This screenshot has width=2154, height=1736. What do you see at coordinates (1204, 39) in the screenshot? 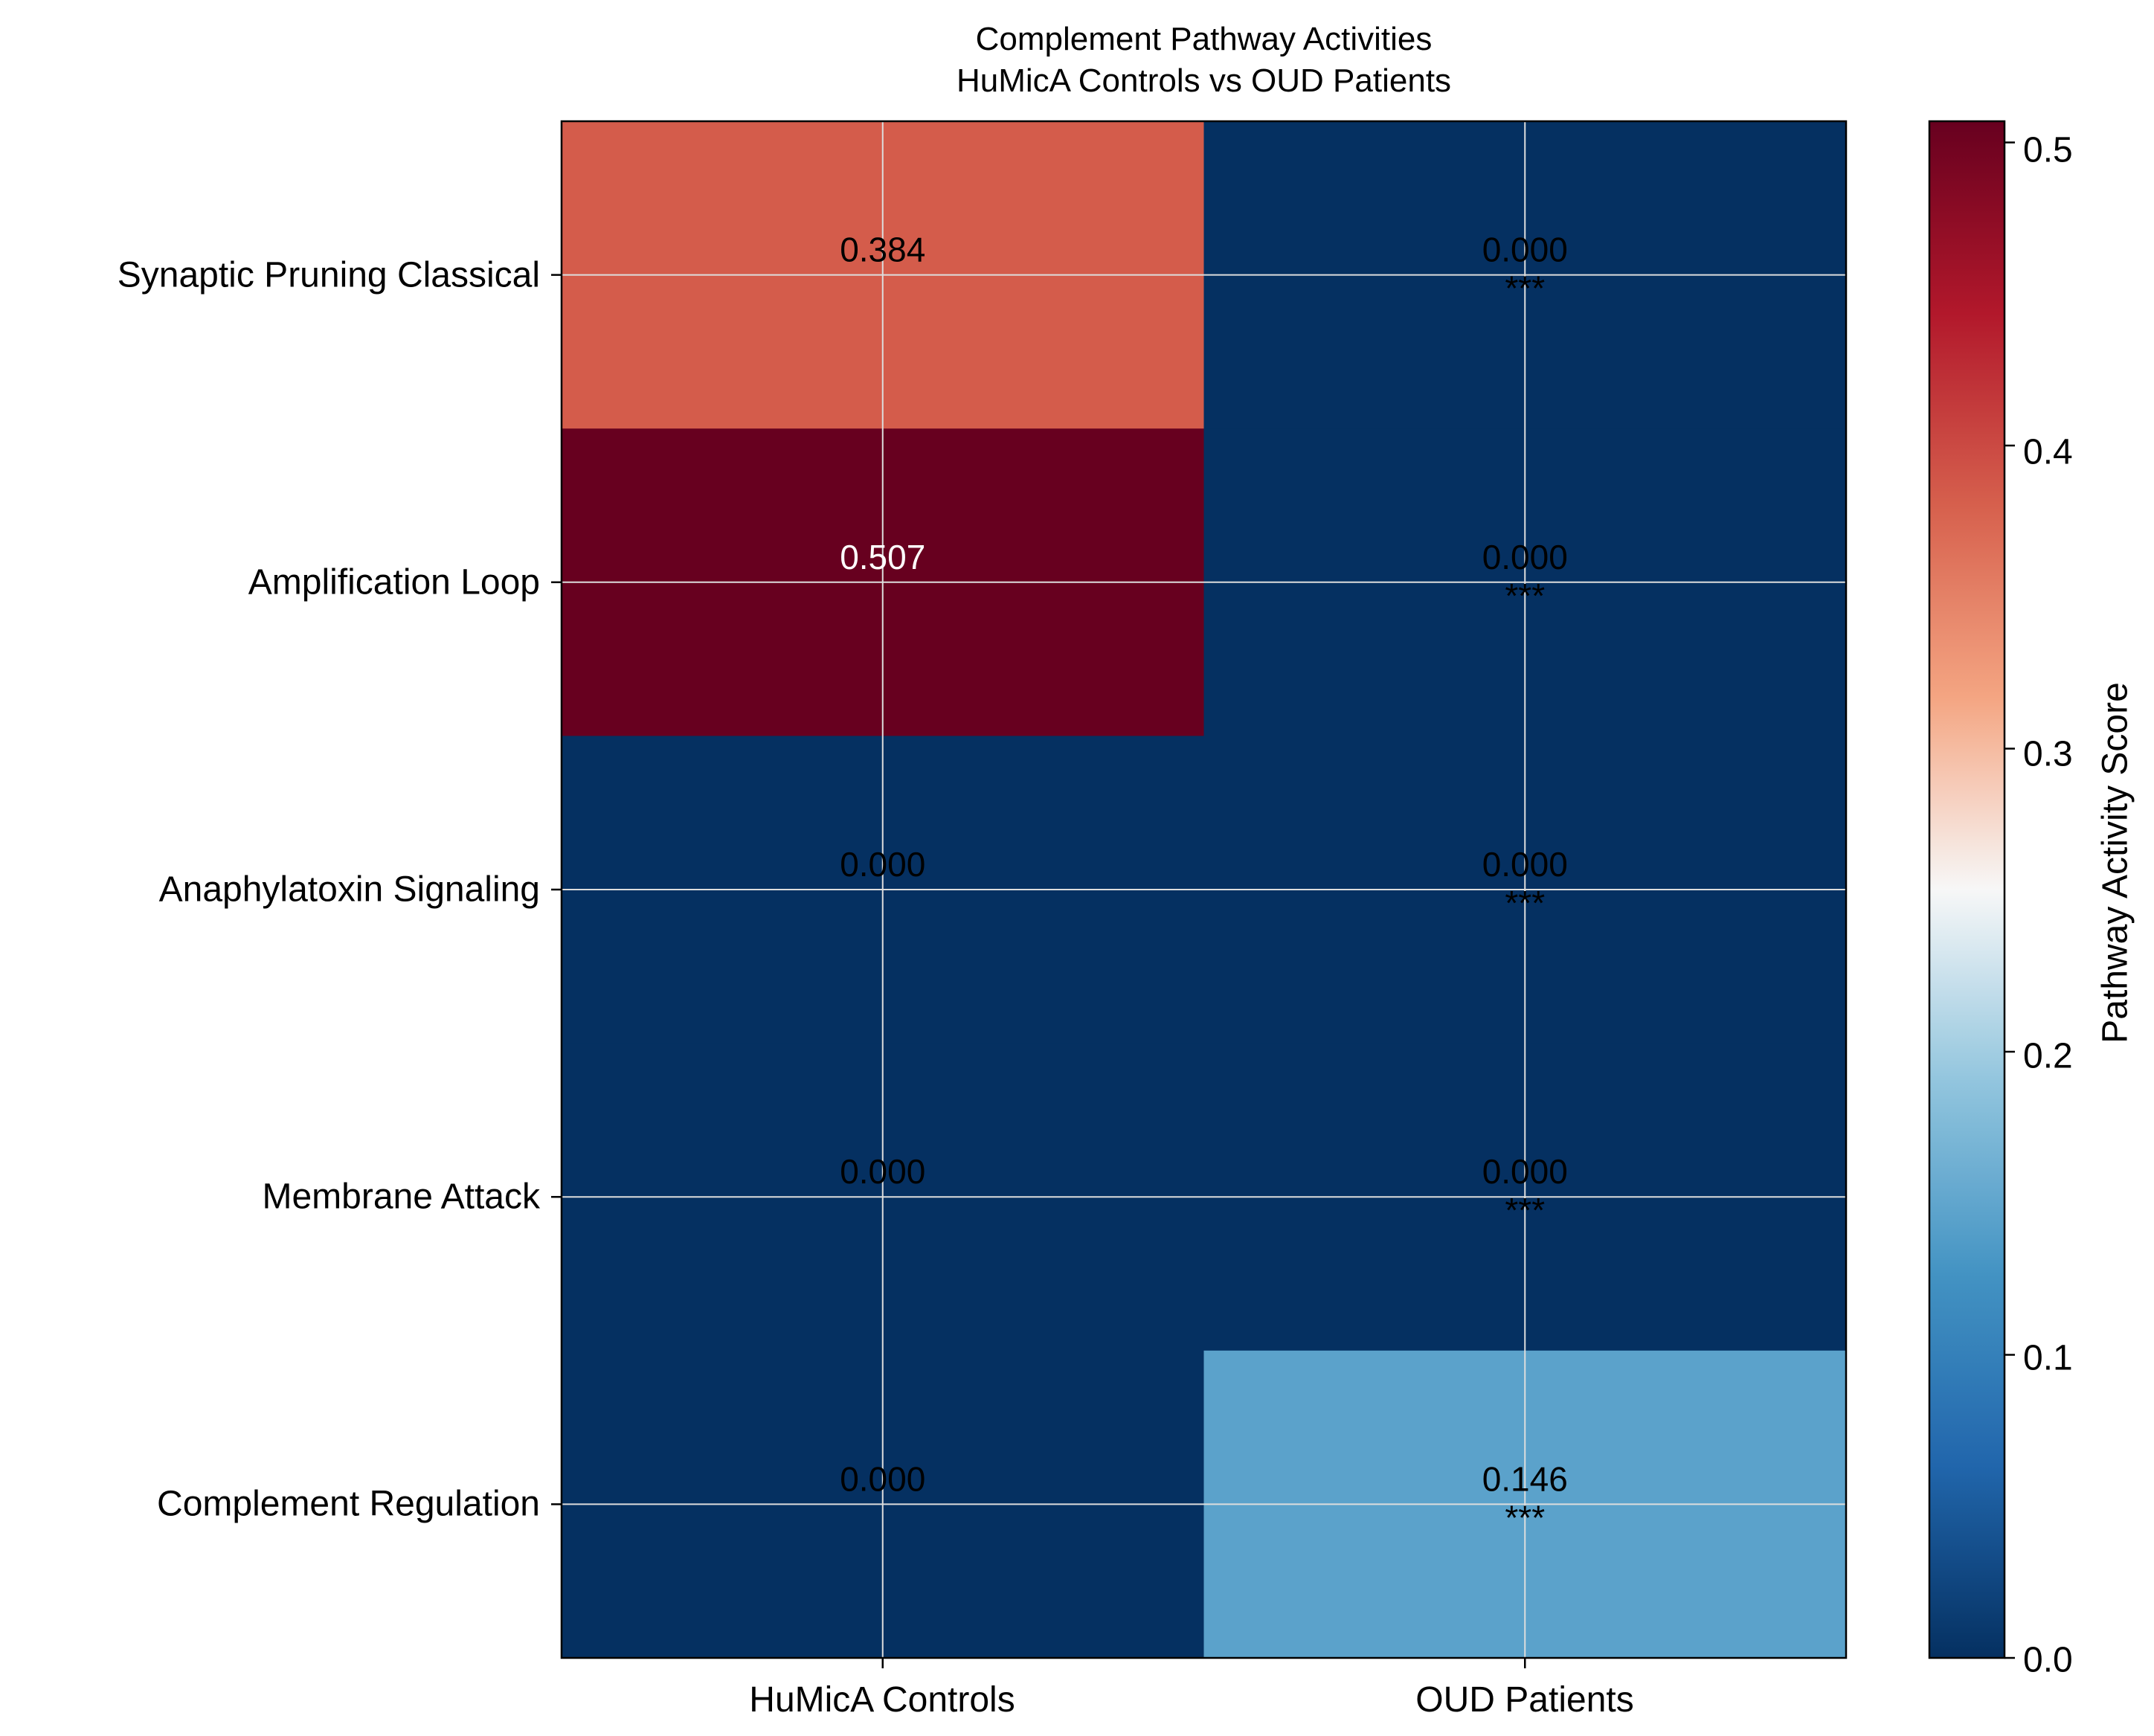
I see `chart-title-line-1: Complement Pathway Activities` at bounding box center [1204, 39].